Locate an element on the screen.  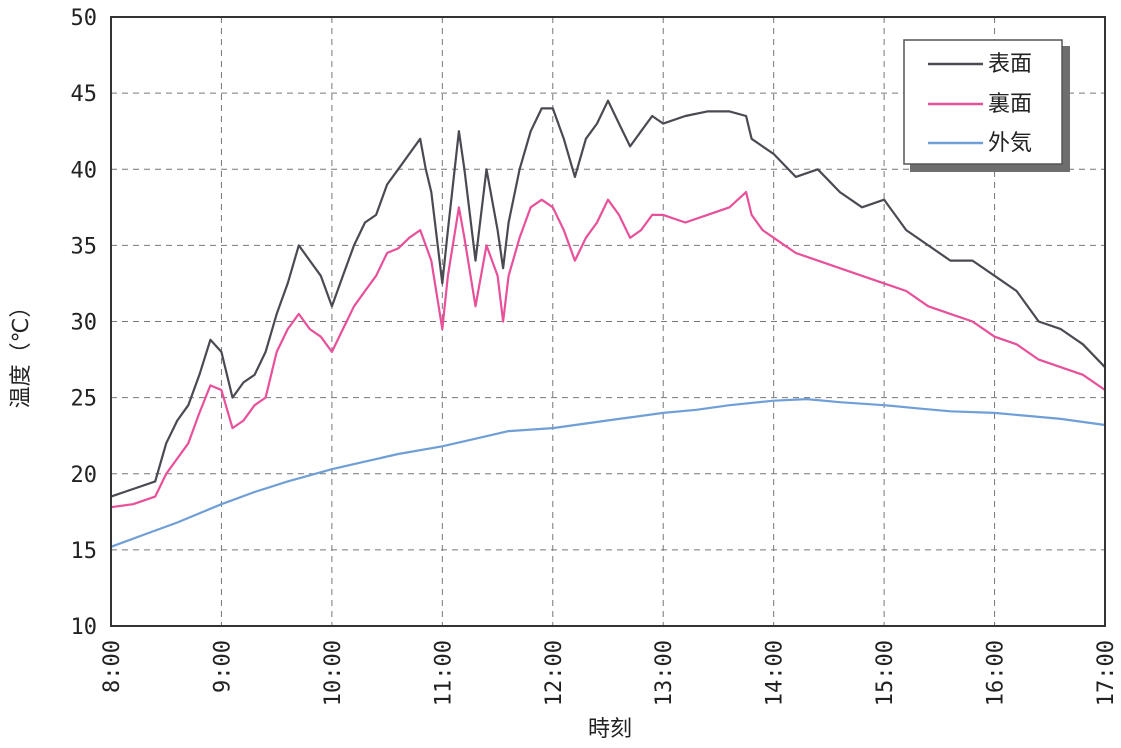
legend: 表面 裏面 外気 is located at coordinates (986, 105).